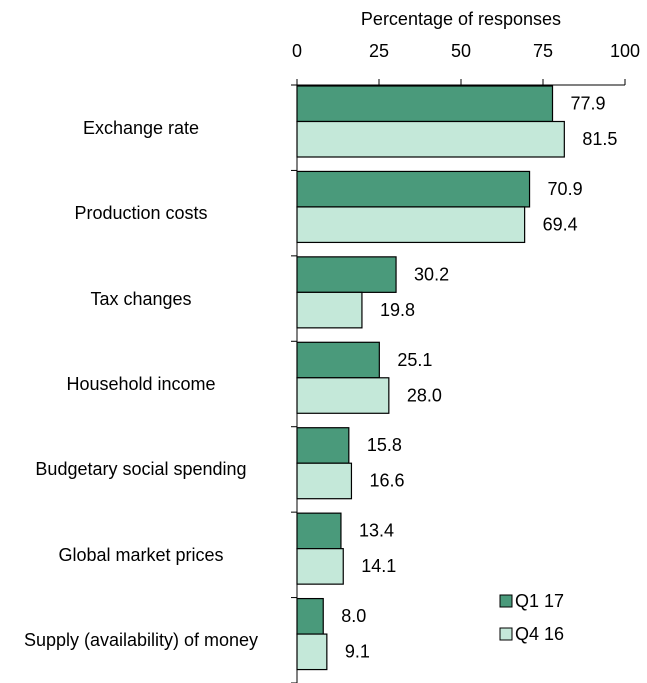 This screenshot has width=647, height=683. What do you see at coordinates (461, 51) in the screenshot?
I see `x-tick-label: 50` at bounding box center [461, 51].